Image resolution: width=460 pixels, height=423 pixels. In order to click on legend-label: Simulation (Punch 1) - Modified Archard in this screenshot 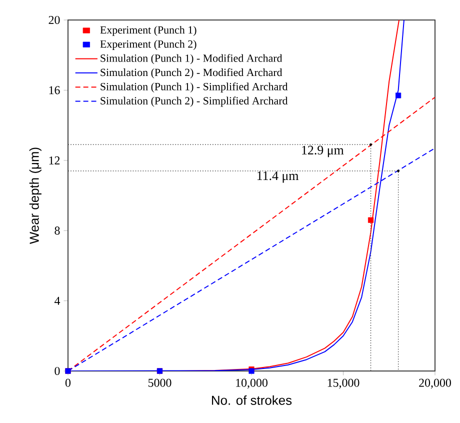, I will do `click(191, 59)`.